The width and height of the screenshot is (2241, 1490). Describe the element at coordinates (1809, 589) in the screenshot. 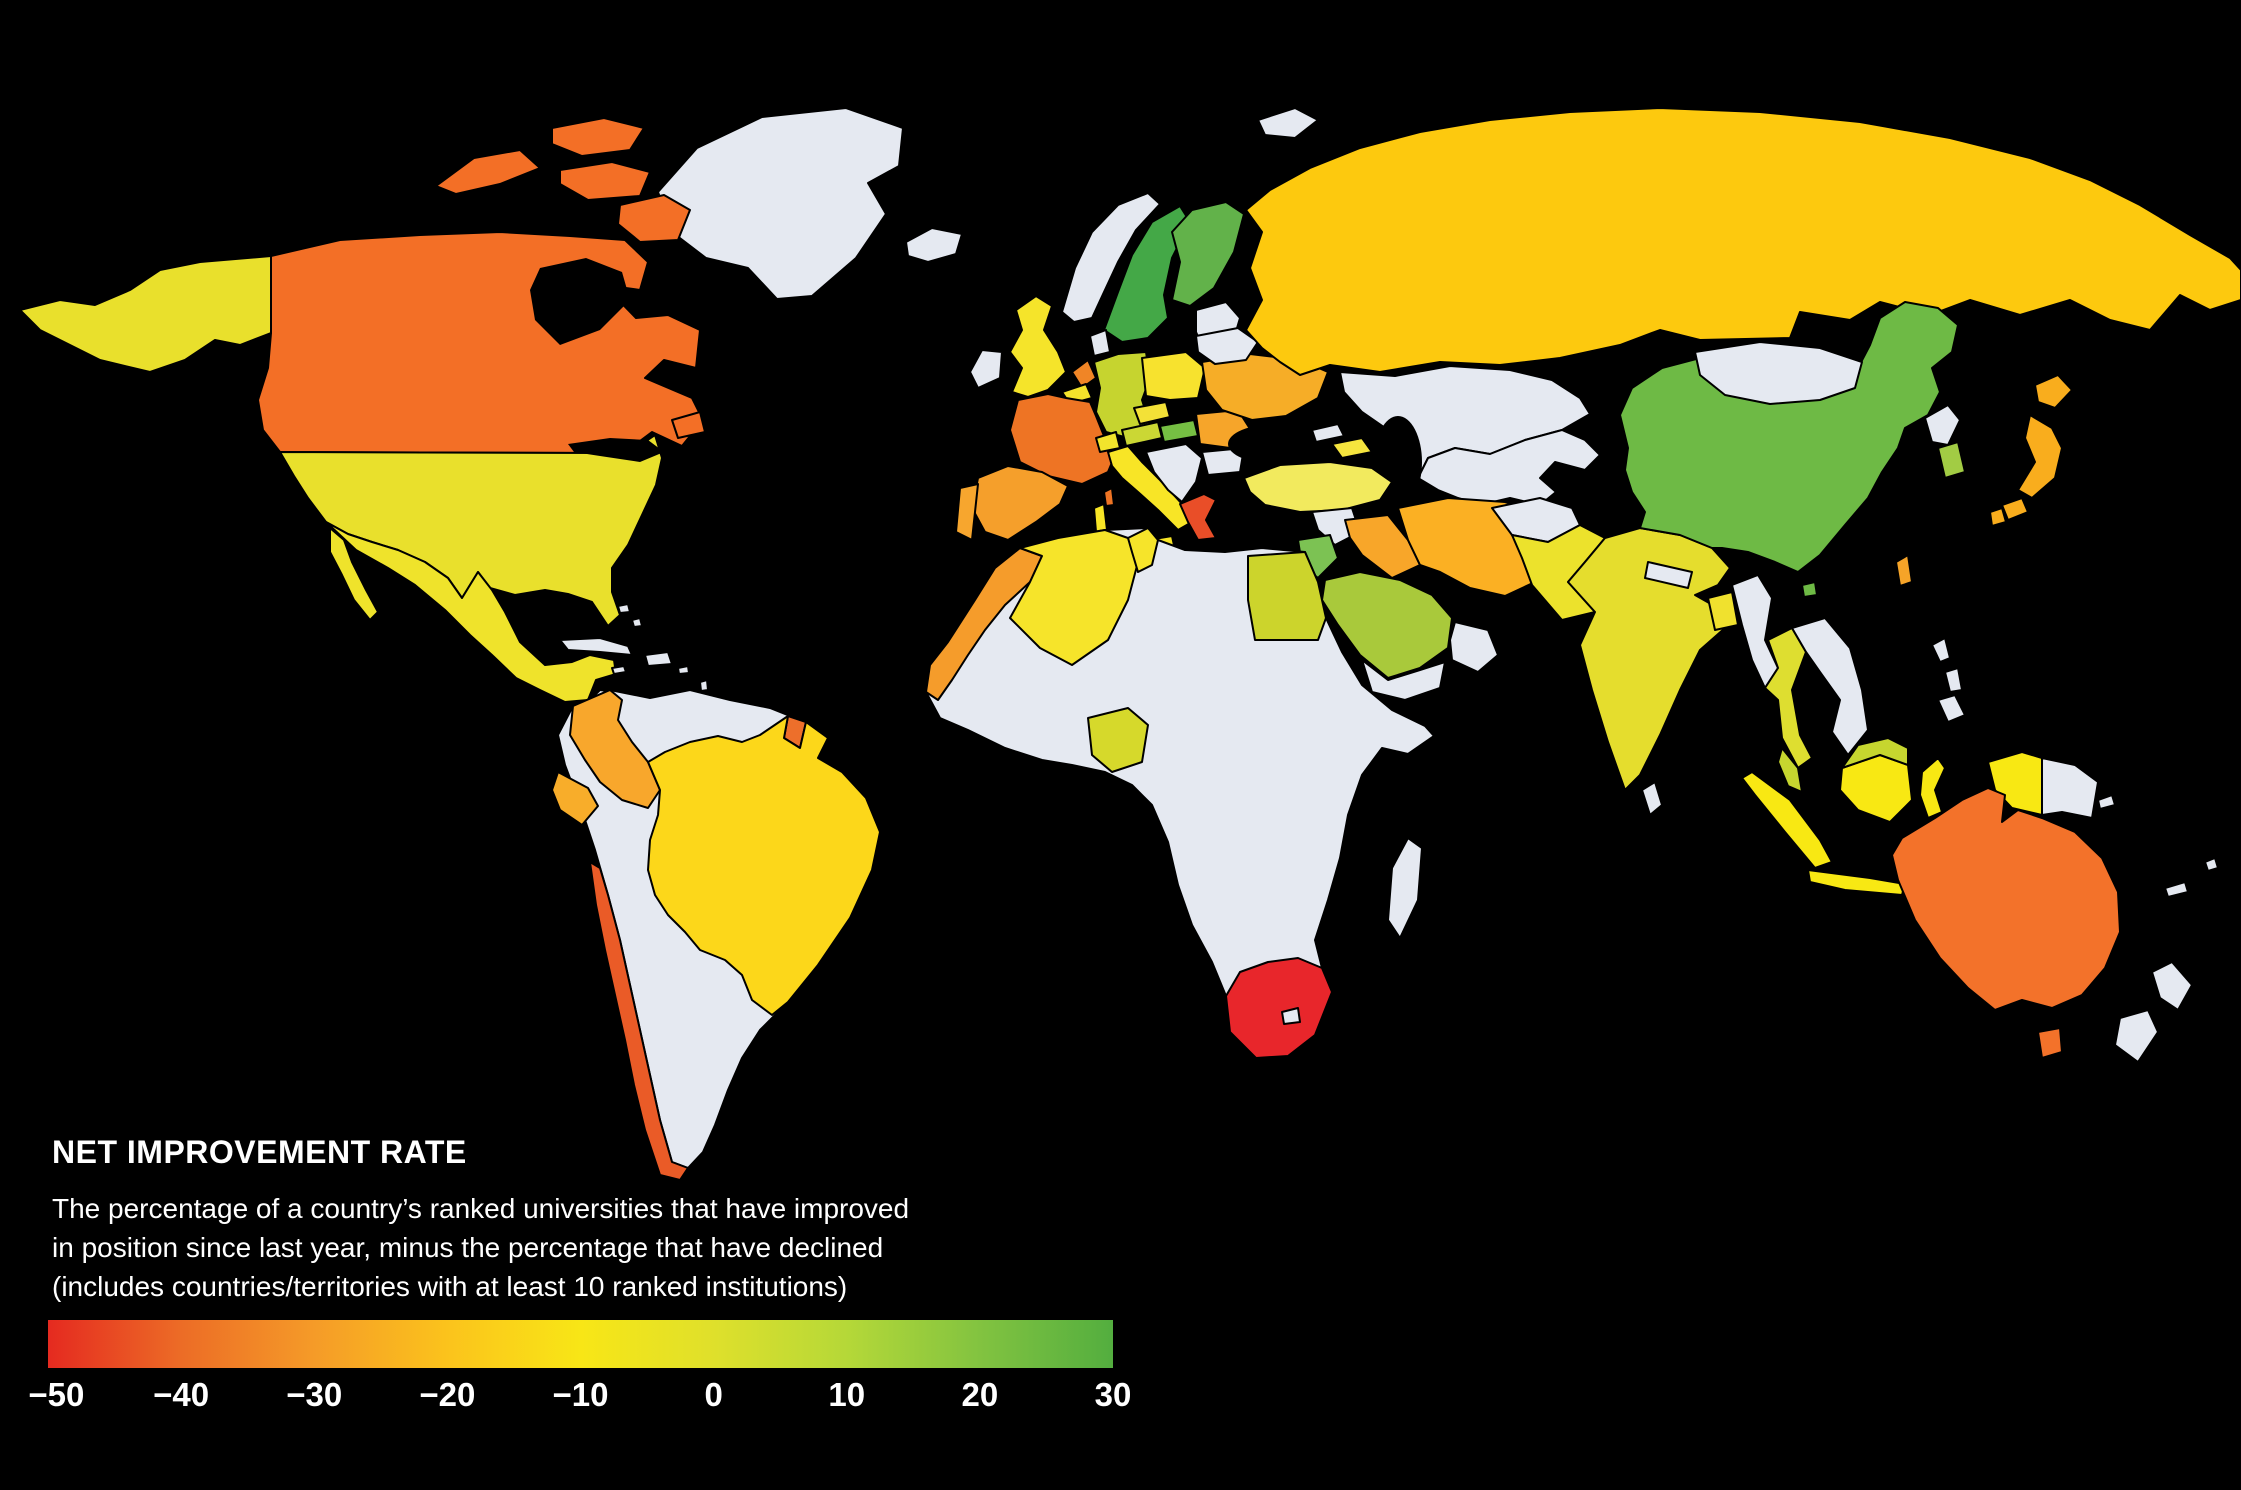

I see `island-hainan` at that location.